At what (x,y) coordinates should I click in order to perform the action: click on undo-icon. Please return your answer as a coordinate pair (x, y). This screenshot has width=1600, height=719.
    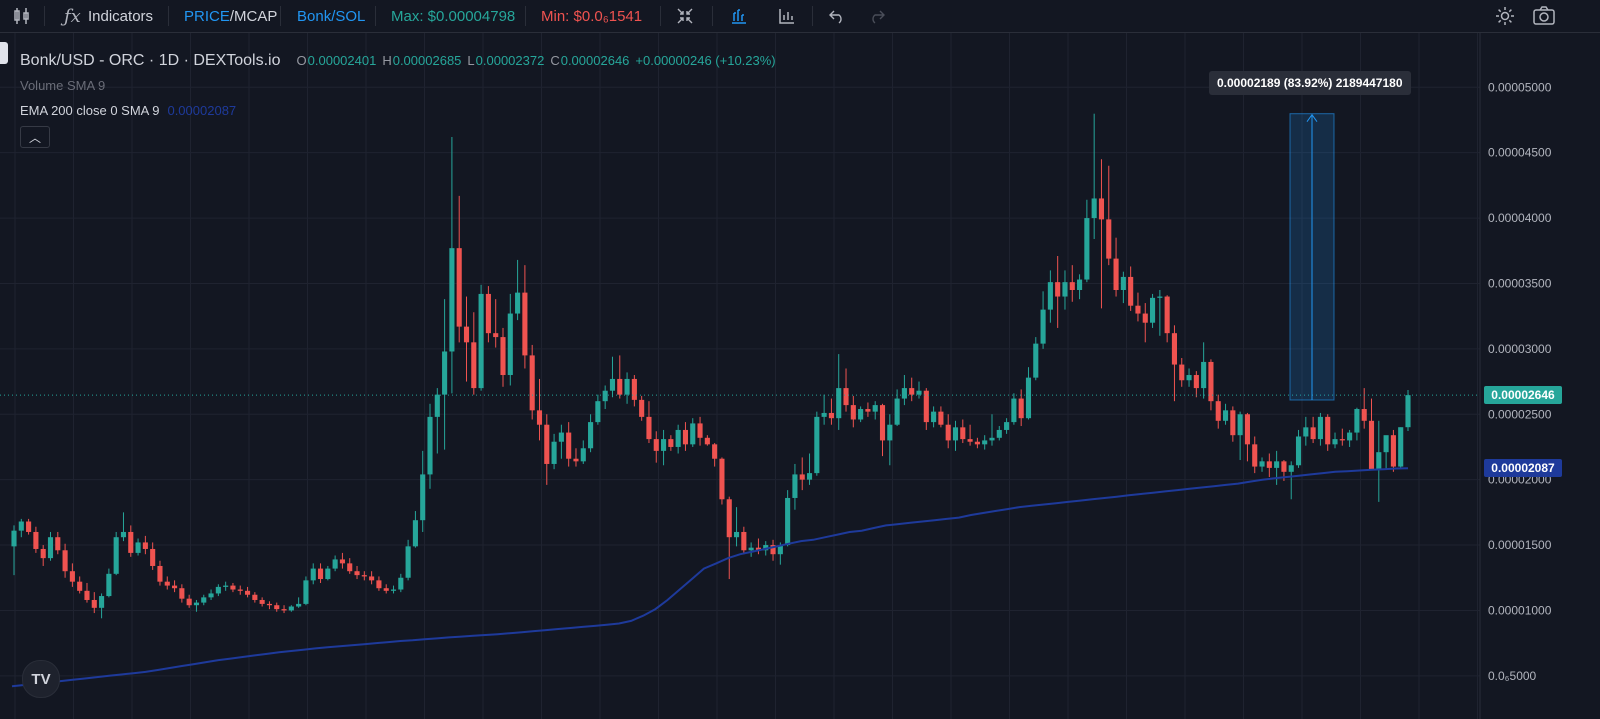
    Looking at the image, I should click on (837, 16).